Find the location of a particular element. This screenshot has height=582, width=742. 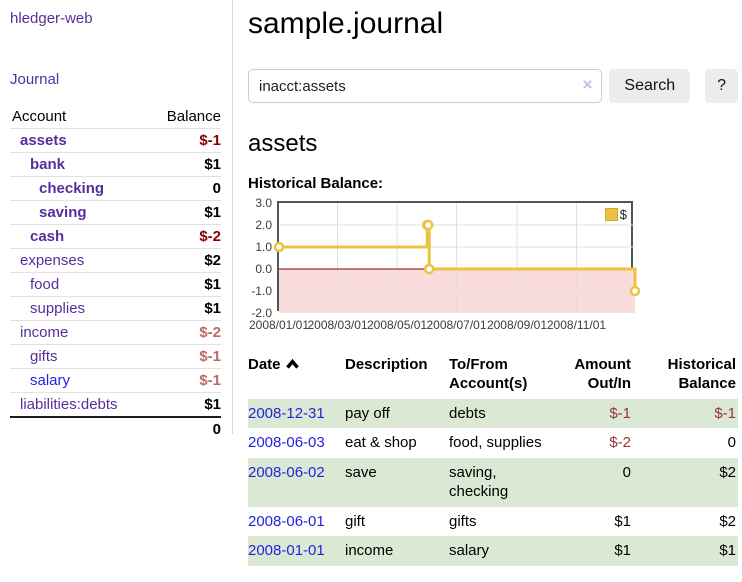

x-axis-tick-label: 2008/09/01 is located at coordinates (516, 324).